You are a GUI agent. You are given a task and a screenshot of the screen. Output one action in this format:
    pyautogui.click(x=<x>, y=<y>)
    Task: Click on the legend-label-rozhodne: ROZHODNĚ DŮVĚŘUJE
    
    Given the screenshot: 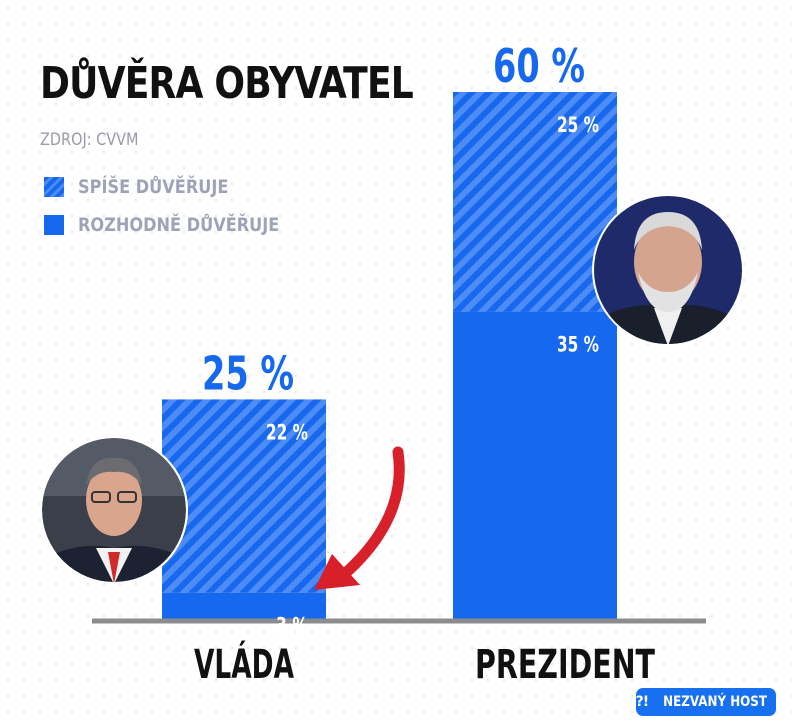 What is the action you would take?
    pyautogui.click(x=179, y=225)
    